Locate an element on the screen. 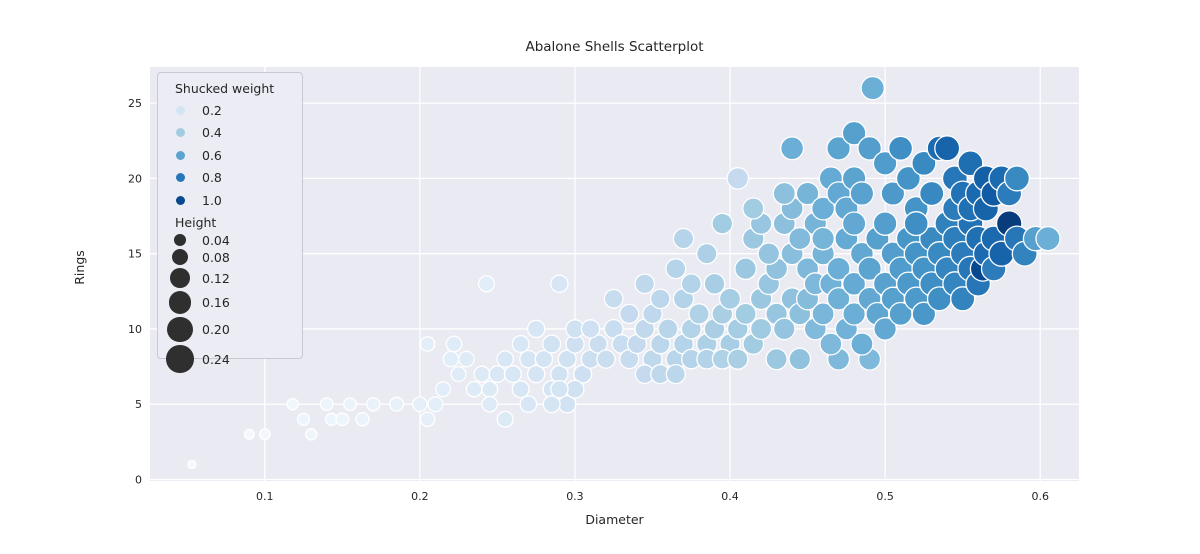 The width and height of the screenshot is (1200, 554). x-tick-label: 0.1 is located at coordinates (265, 496).